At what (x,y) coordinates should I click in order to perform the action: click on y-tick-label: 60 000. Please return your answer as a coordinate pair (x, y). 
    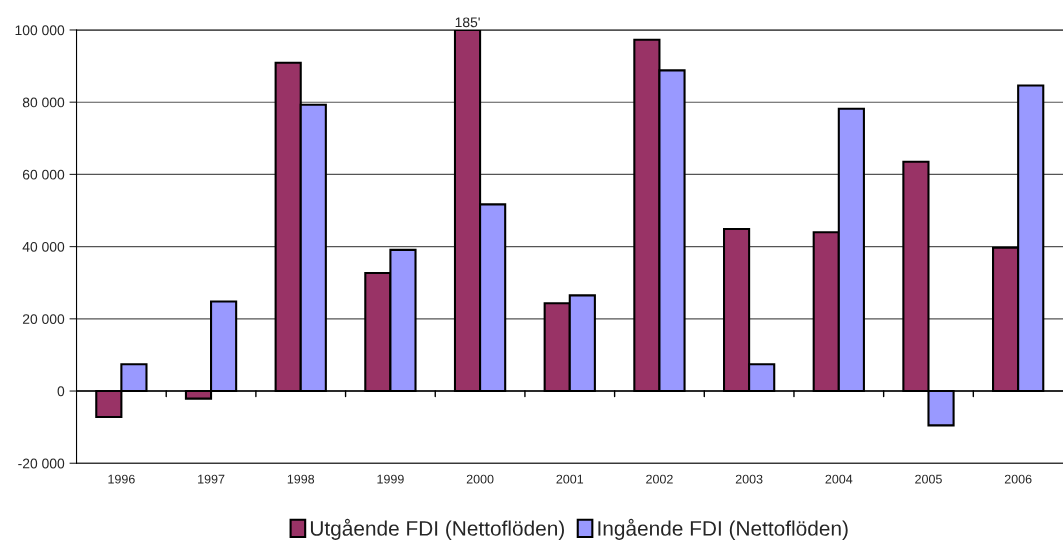
    Looking at the image, I should click on (43, 174).